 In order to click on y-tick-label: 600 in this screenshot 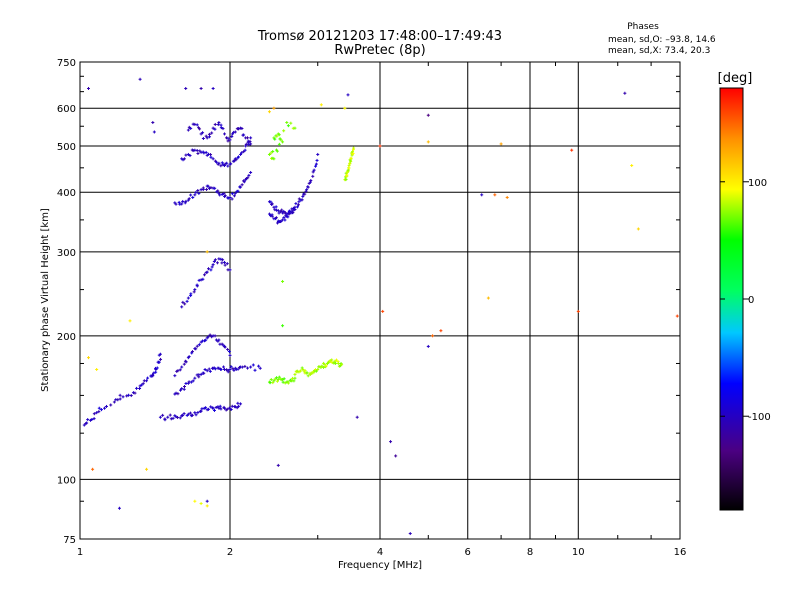, I will do `click(66, 109)`.